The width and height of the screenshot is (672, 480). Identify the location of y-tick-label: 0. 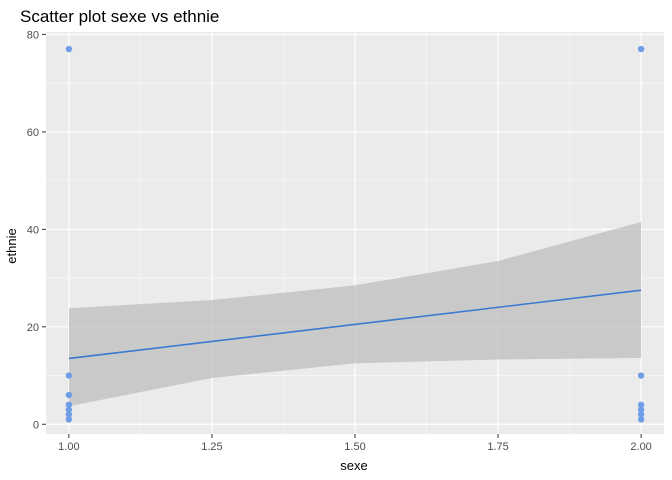
(36, 425).